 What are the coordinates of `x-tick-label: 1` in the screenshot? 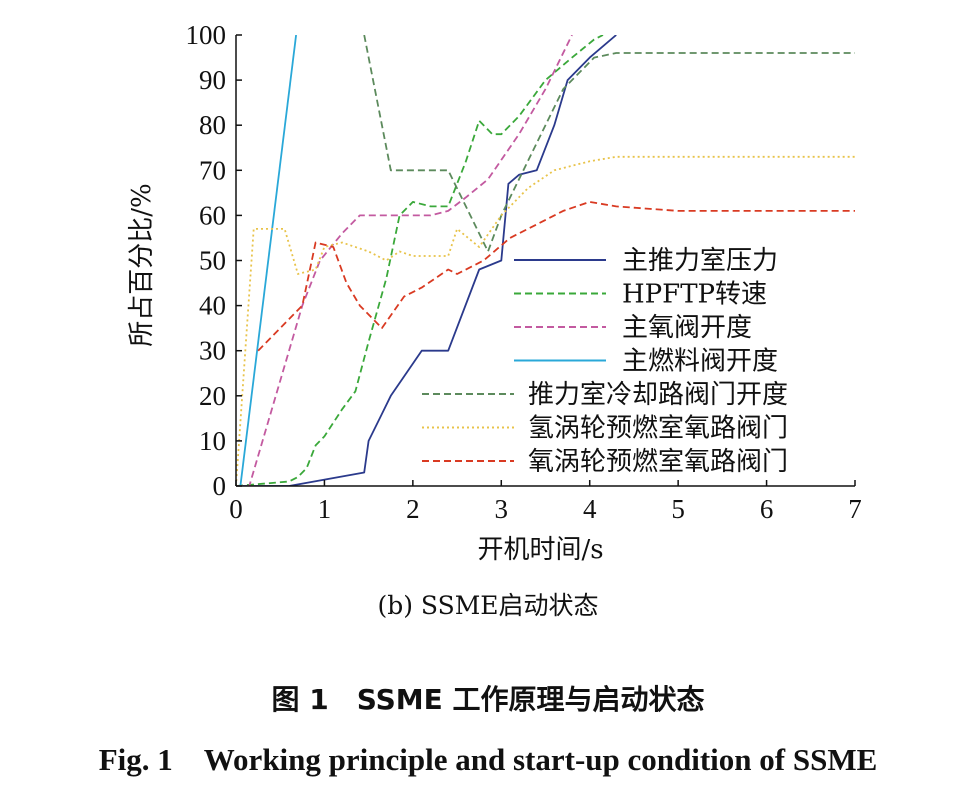 It's located at (325, 509).